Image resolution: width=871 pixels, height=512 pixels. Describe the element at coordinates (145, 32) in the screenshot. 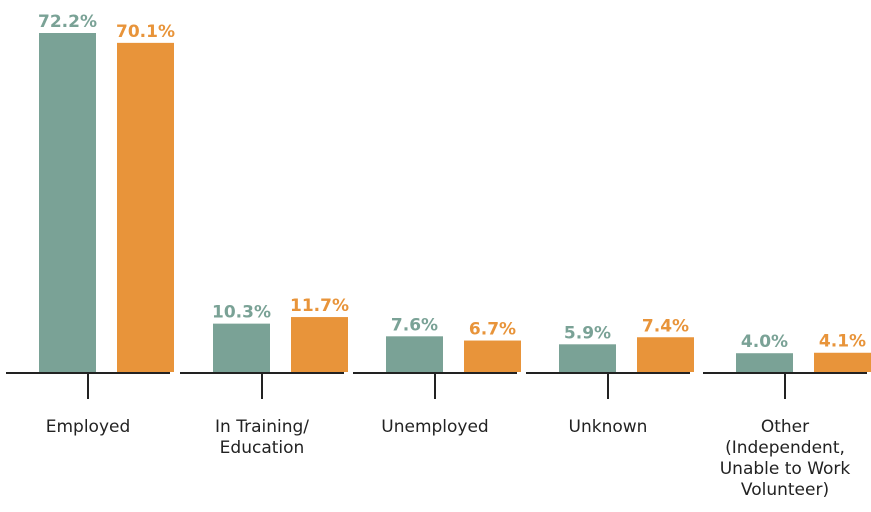

I see `value-label-series-b-0: 70.1%` at that location.